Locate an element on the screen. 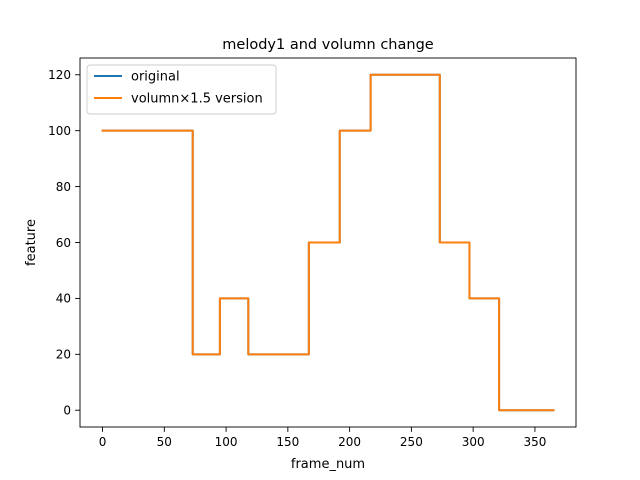 The height and width of the screenshot is (480, 640). x-tick-label: 200 is located at coordinates (349, 442).